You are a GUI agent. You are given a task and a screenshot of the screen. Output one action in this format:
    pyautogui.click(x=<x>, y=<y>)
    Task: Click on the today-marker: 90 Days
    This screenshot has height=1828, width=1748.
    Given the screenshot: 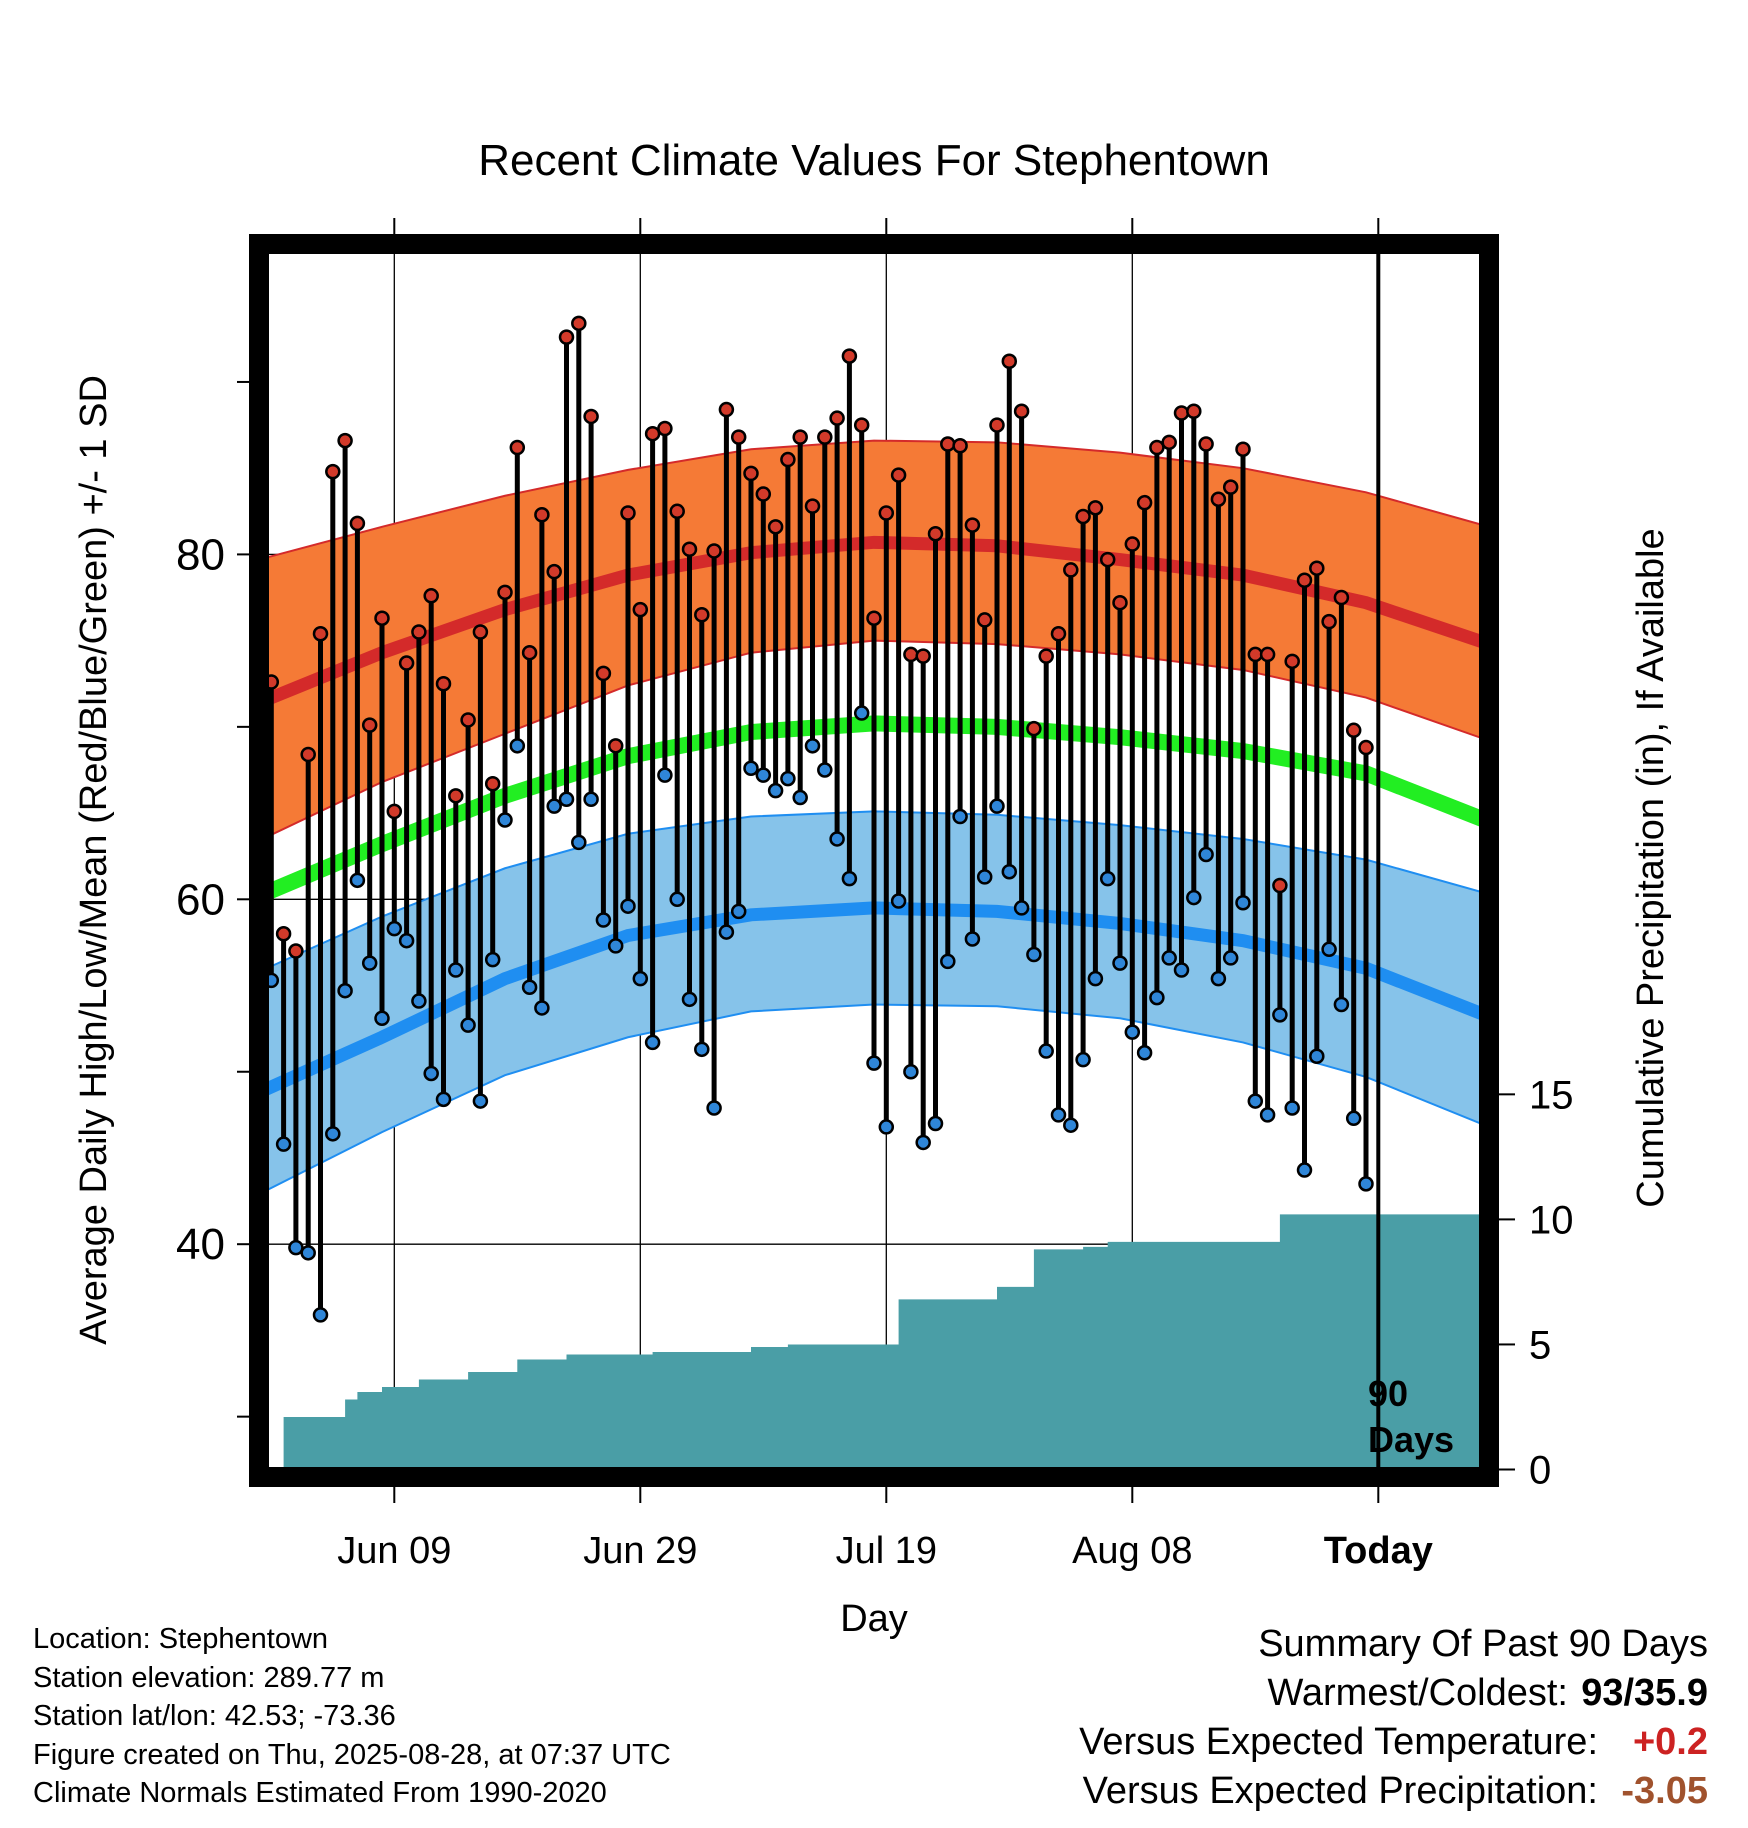 What is the action you would take?
    pyautogui.click(x=1411, y=860)
    